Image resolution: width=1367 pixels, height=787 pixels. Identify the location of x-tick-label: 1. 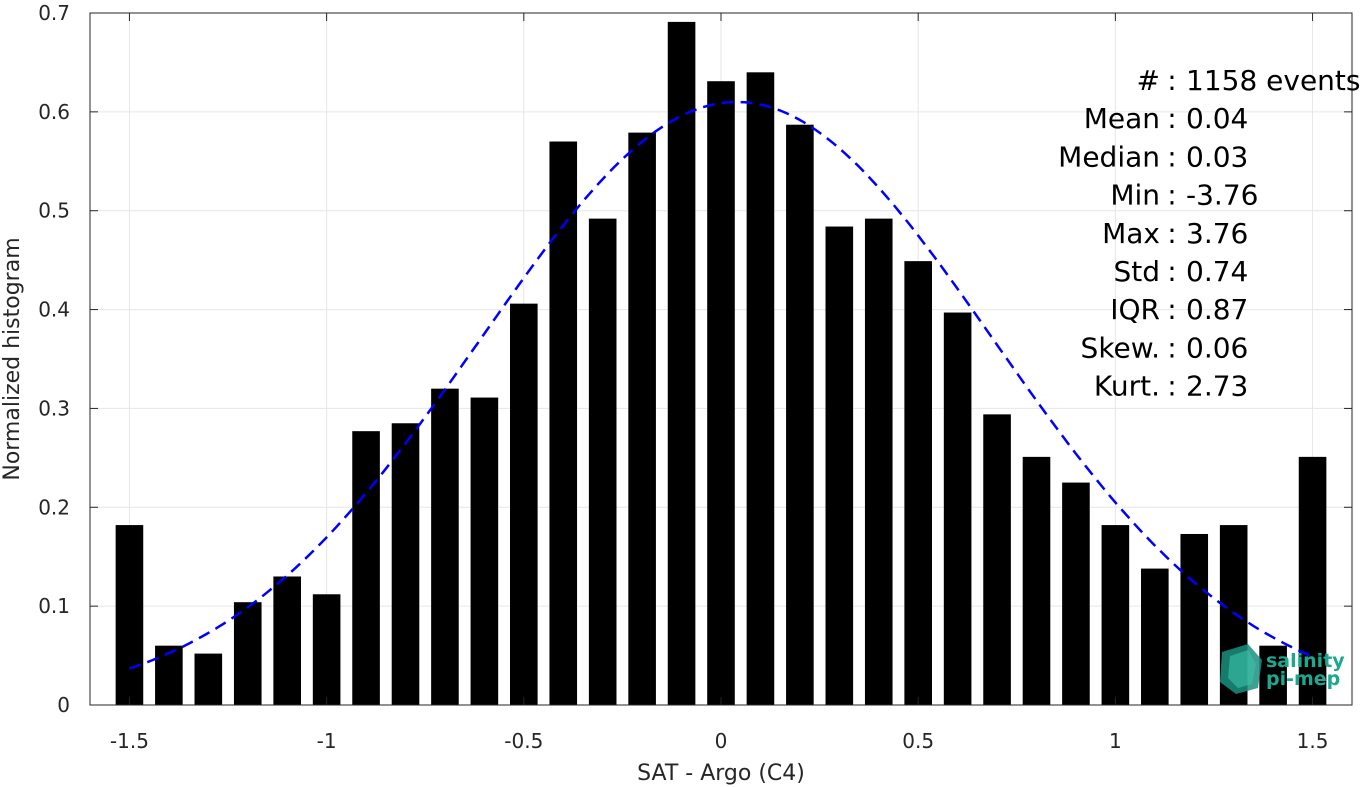
(1115, 741).